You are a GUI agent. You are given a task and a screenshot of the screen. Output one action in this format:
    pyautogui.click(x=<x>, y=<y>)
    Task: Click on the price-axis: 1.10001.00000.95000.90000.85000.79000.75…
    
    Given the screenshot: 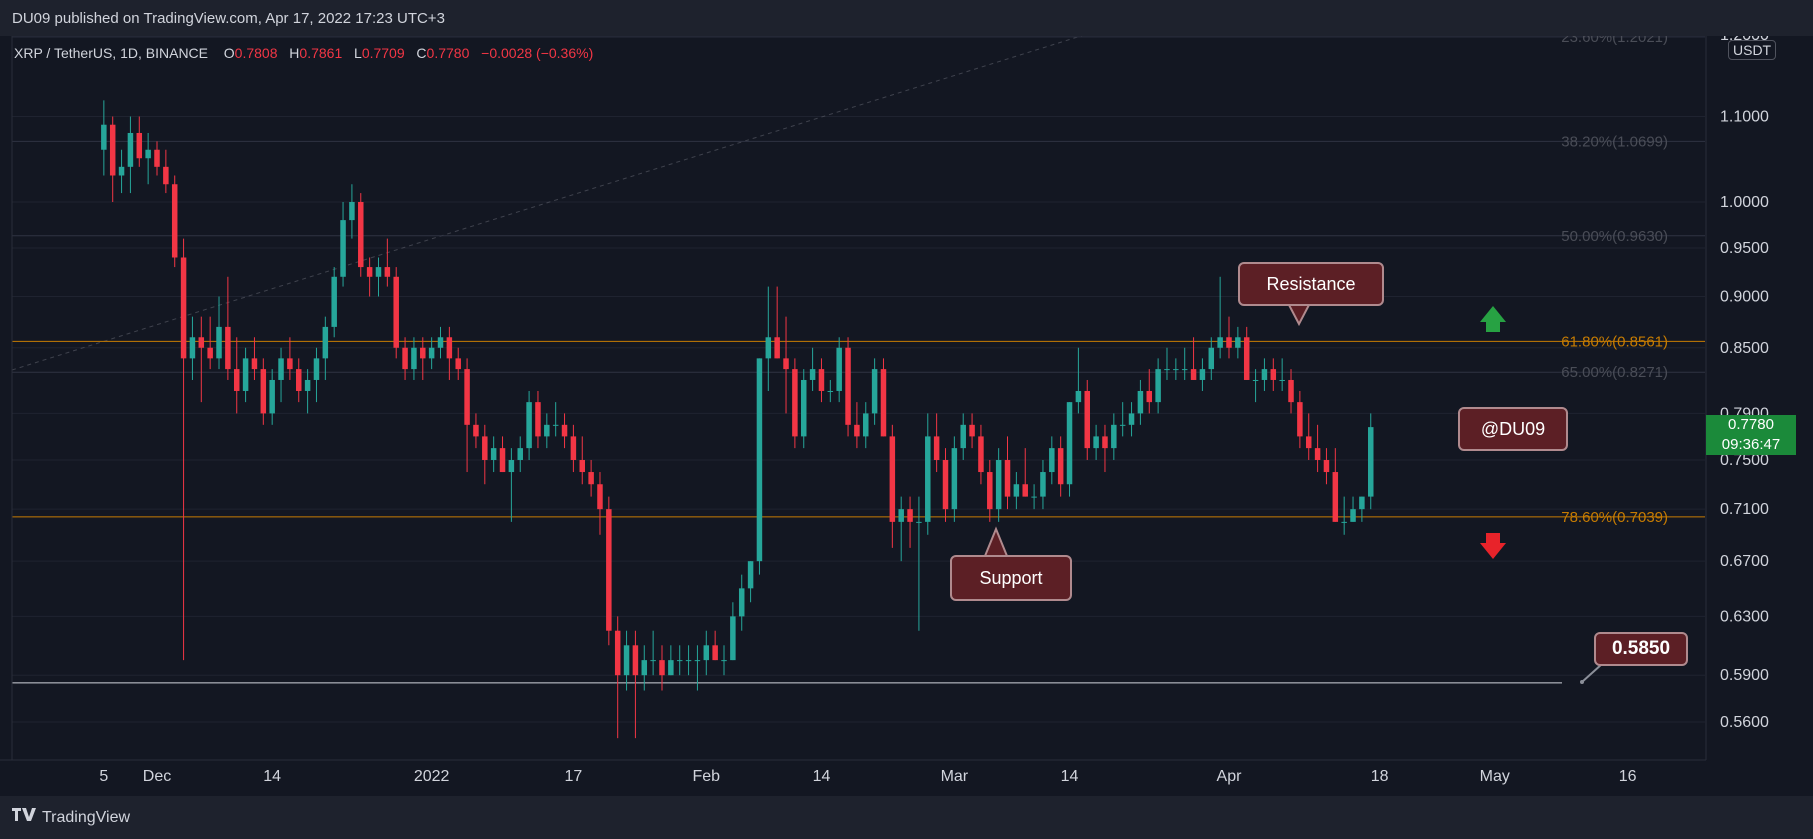 What is the action you would take?
    pyautogui.click(x=1759, y=411)
    